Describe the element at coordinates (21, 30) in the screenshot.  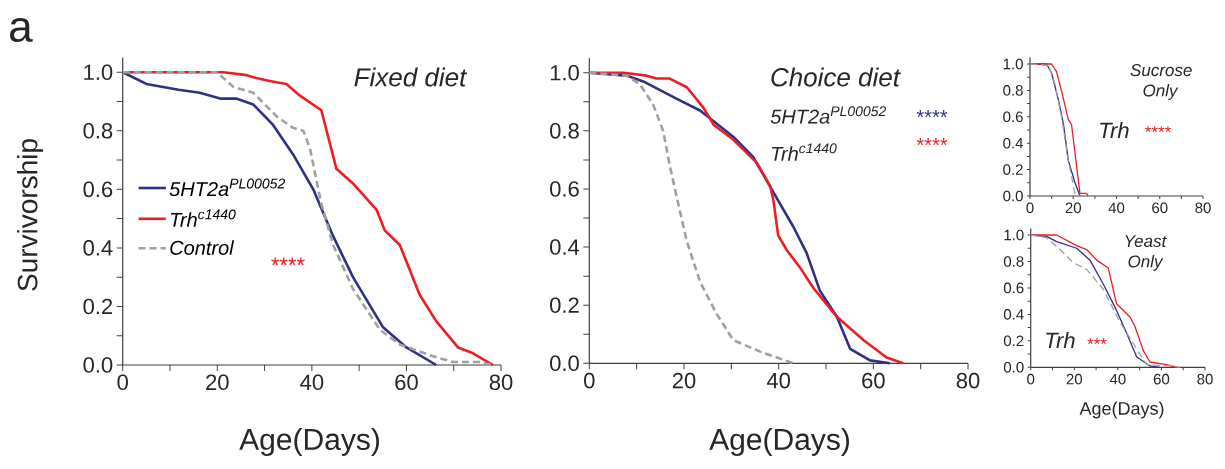
I see `text: a` at that location.